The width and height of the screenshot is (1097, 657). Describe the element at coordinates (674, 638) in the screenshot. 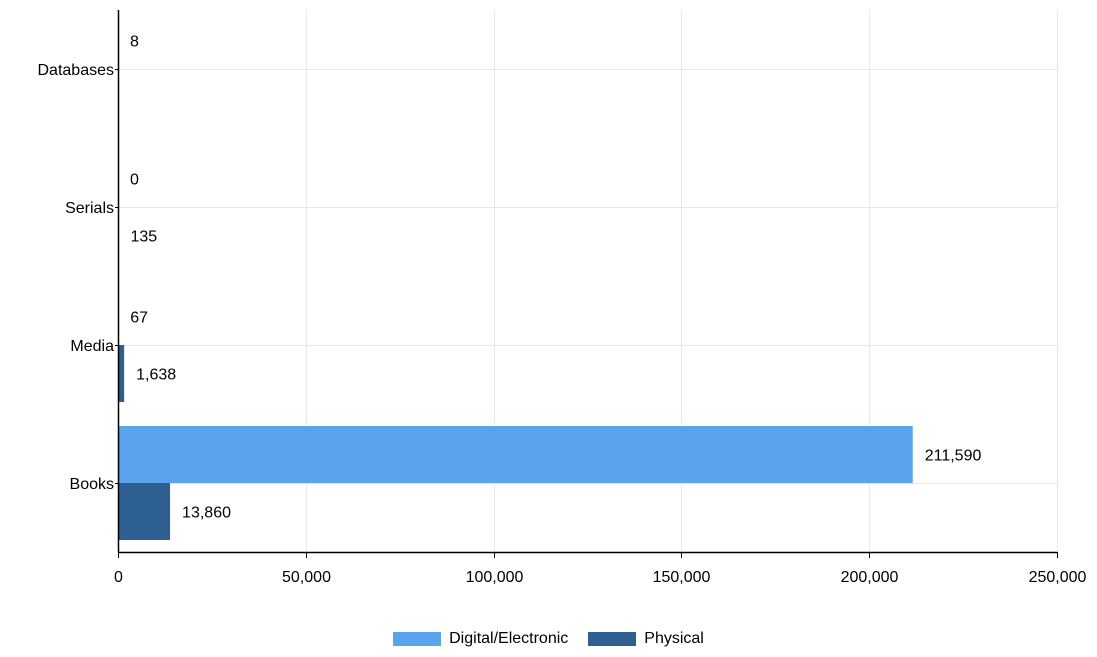

I see `legend-label-physical: Physical` at that location.